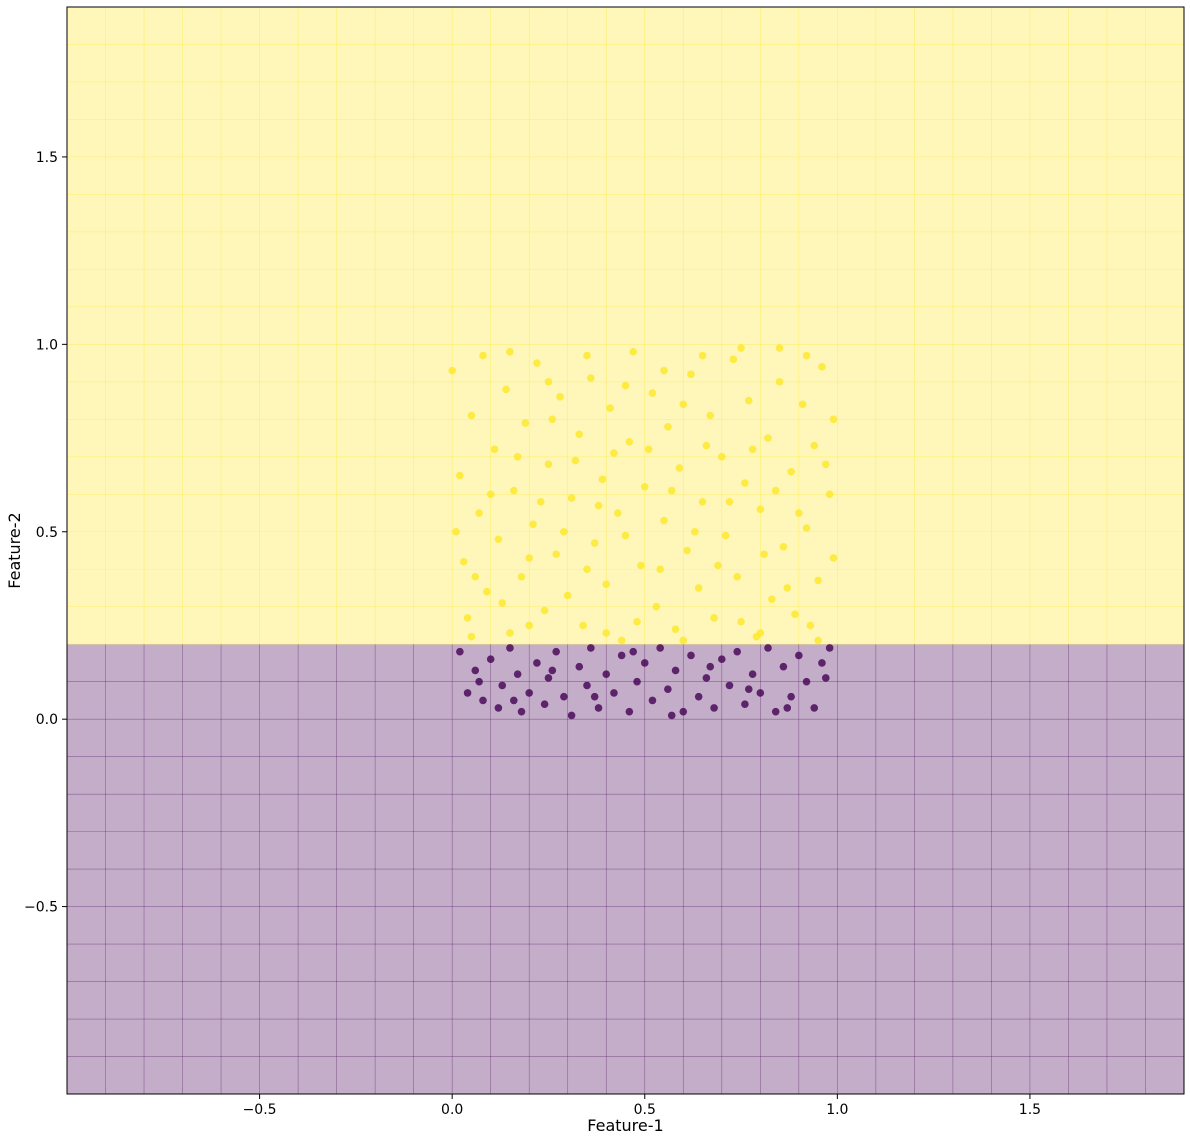 This screenshot has height=1141, width=1190. Describe the element at coordinates (41, 908) in the screenshot. I see `y-tick-label: −0.5` at that location.